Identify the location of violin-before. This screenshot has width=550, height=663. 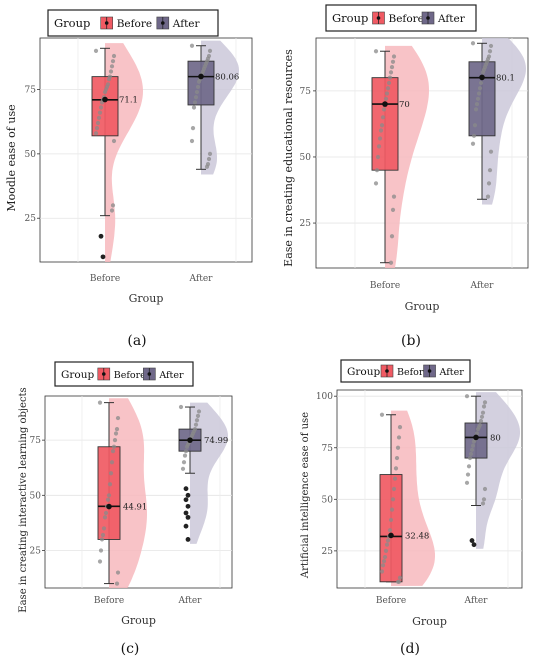
(128, 493).